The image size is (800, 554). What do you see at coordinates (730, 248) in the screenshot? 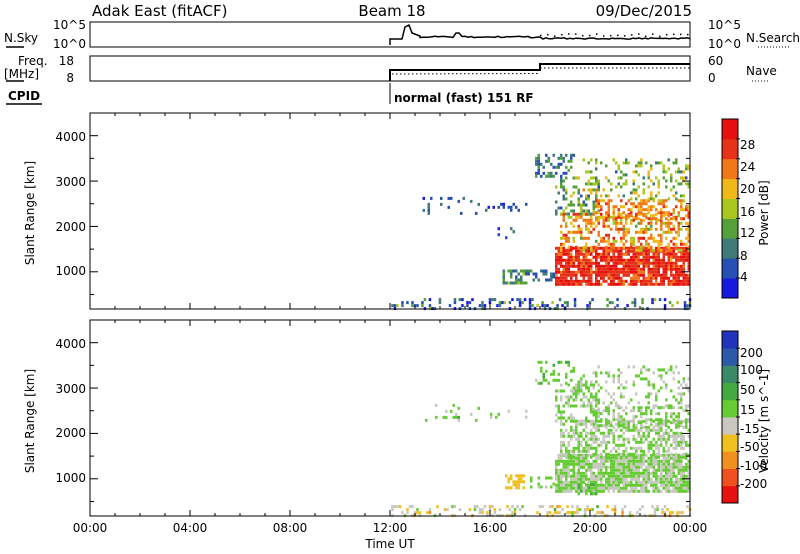
I see `power-colorbar-swatch` at bounding box center [730, 248].